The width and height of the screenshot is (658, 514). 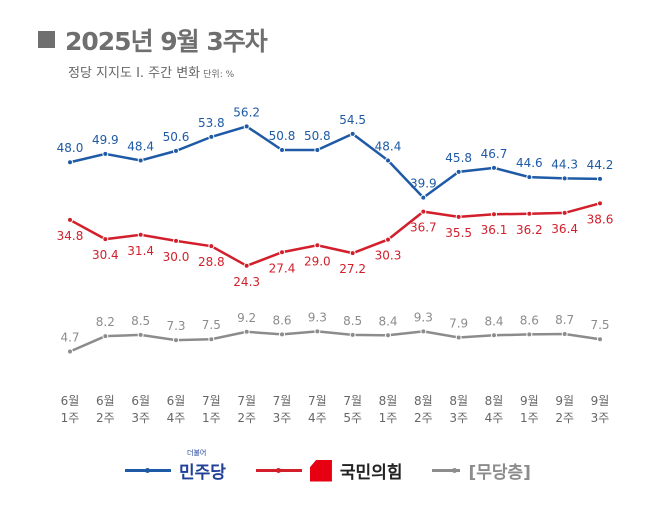 I want to click on data-label: 39.9, so click(x=423, y=184).